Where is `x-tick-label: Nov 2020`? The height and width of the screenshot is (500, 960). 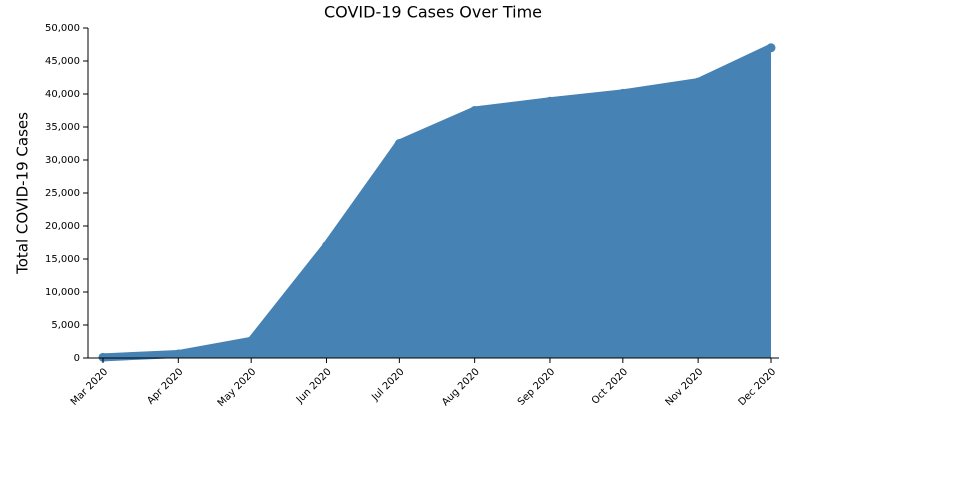
x-tick-label: Nov 2020 is located at coordinates (685, 387).